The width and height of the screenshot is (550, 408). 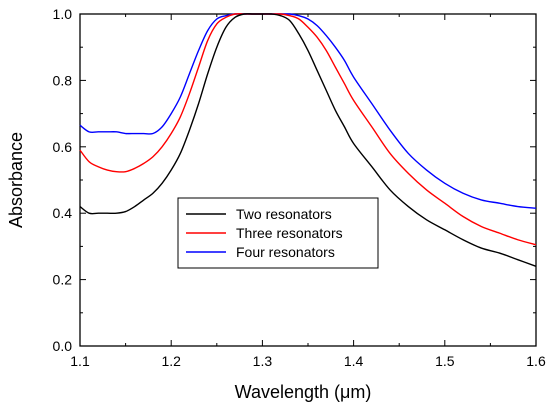 What do you see at coordinates (303, 392) in the screenshot?
I see `x-axis-title: Wavelength (μm)` at bounding box center [303, 392].